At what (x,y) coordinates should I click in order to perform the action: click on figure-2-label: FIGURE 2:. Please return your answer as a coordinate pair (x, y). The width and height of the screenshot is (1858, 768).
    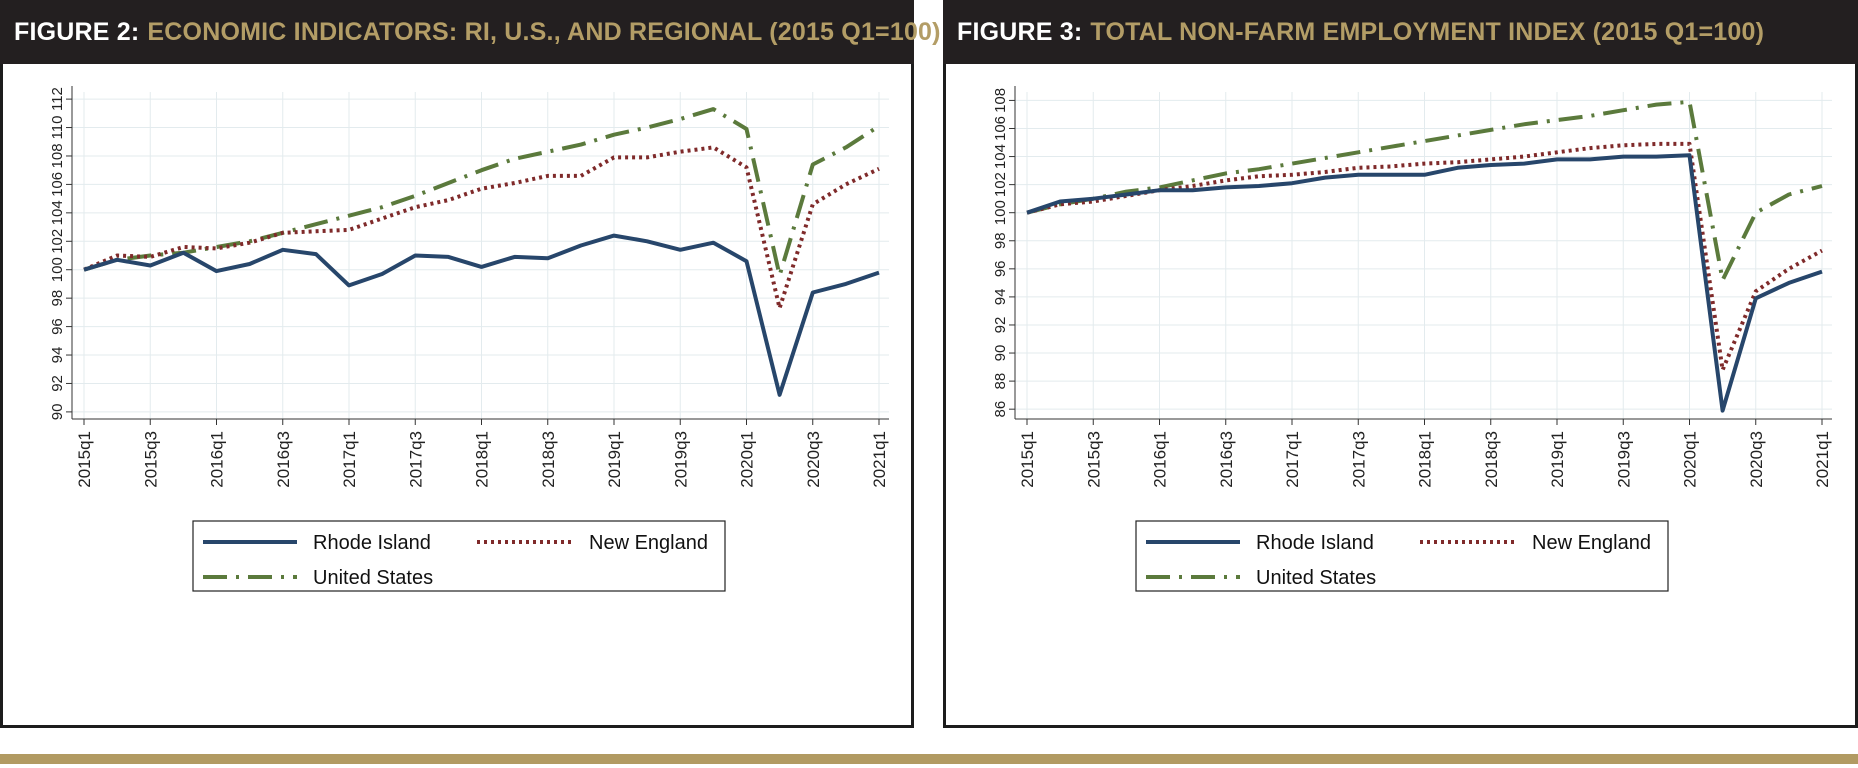
    Looking at the image, I should click on (77, 31).